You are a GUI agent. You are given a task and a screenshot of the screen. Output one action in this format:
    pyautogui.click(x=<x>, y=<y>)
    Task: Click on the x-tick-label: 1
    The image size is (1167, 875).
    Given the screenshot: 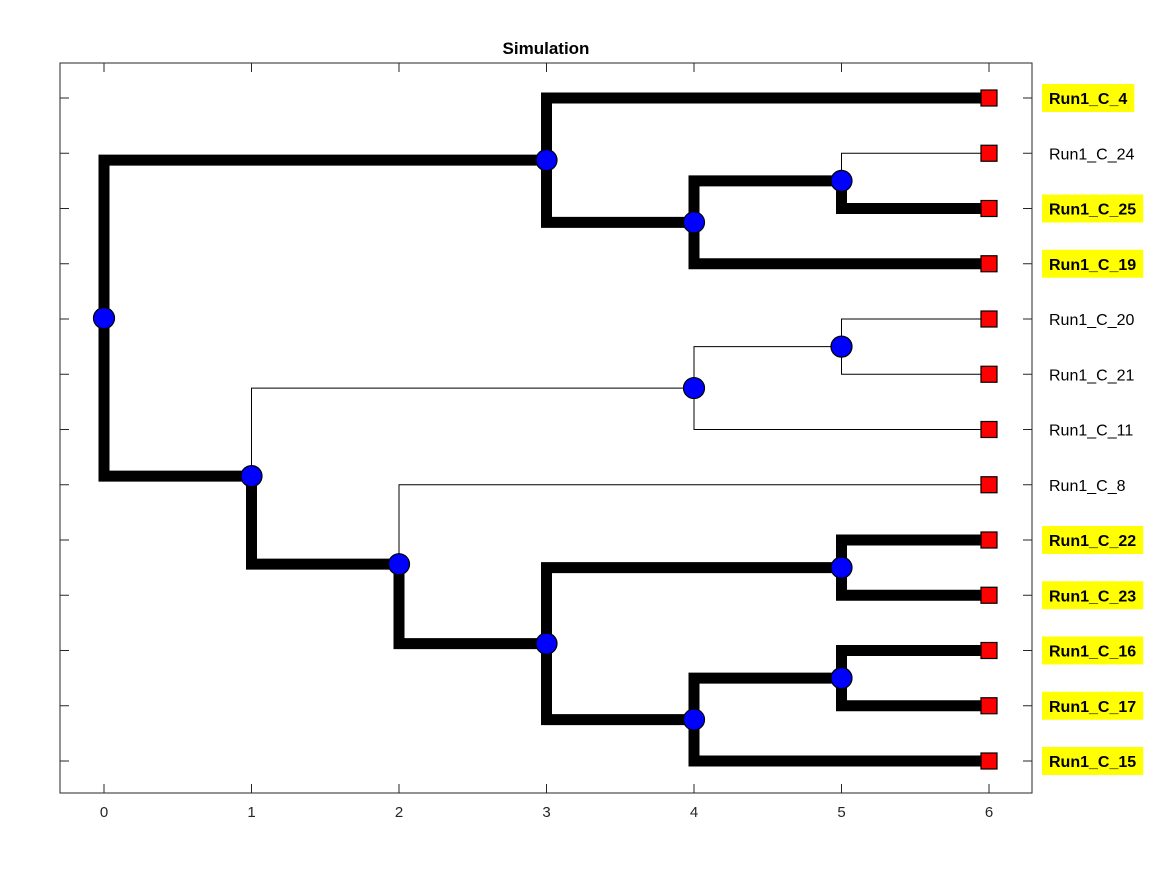 What is the action you would take?
    pyautogui.click(x=251, y=812)
    